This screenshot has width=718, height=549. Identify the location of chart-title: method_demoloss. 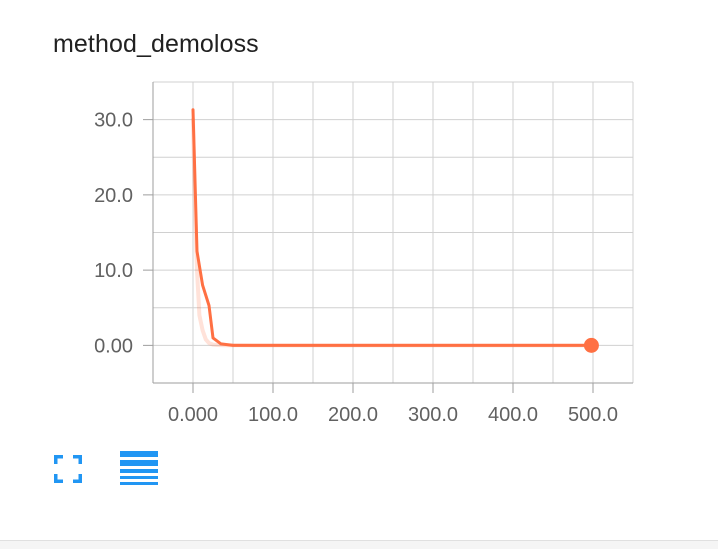
(156, 44).